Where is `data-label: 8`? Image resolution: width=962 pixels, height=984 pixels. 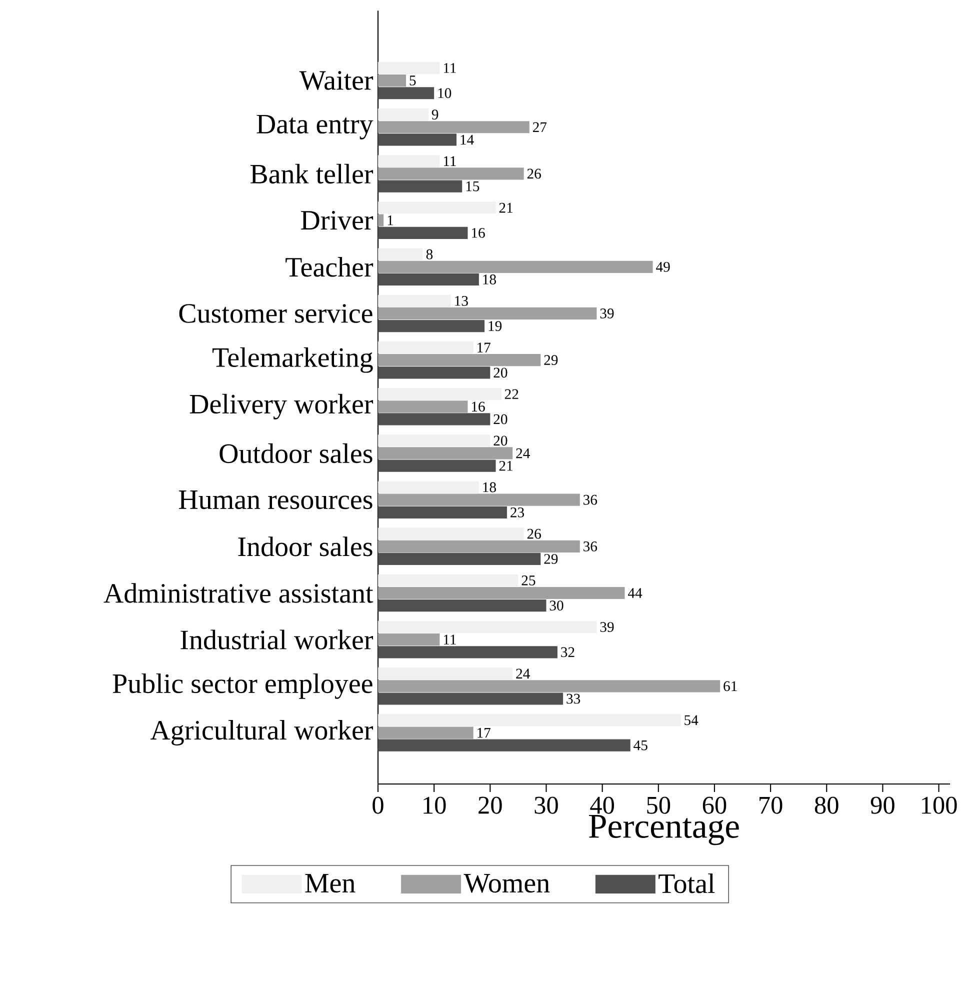
data-label: 8 is located at coordinates (429, 254).